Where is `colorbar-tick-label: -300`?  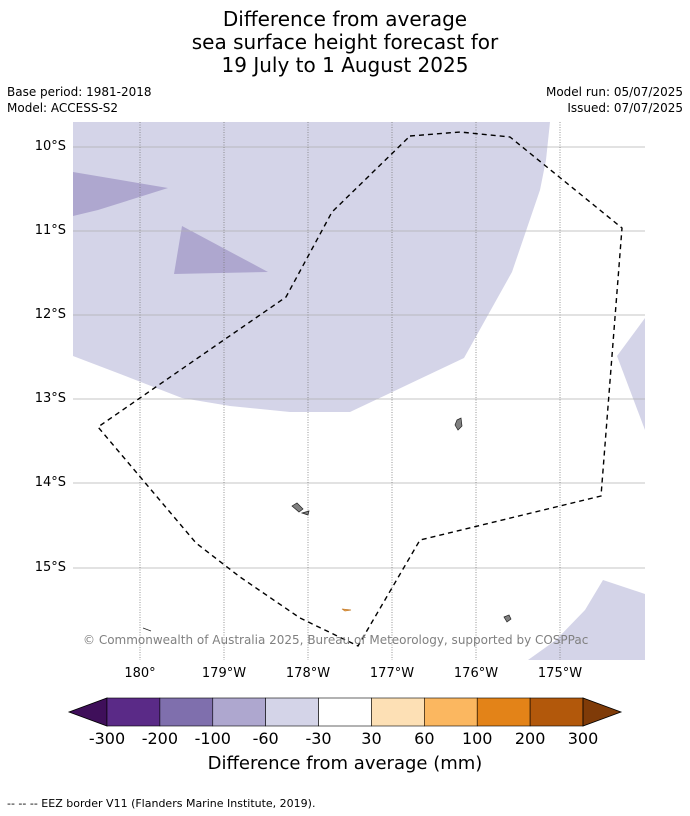 colorbar-tick-label: -300 is located at coordinates (107, 738).